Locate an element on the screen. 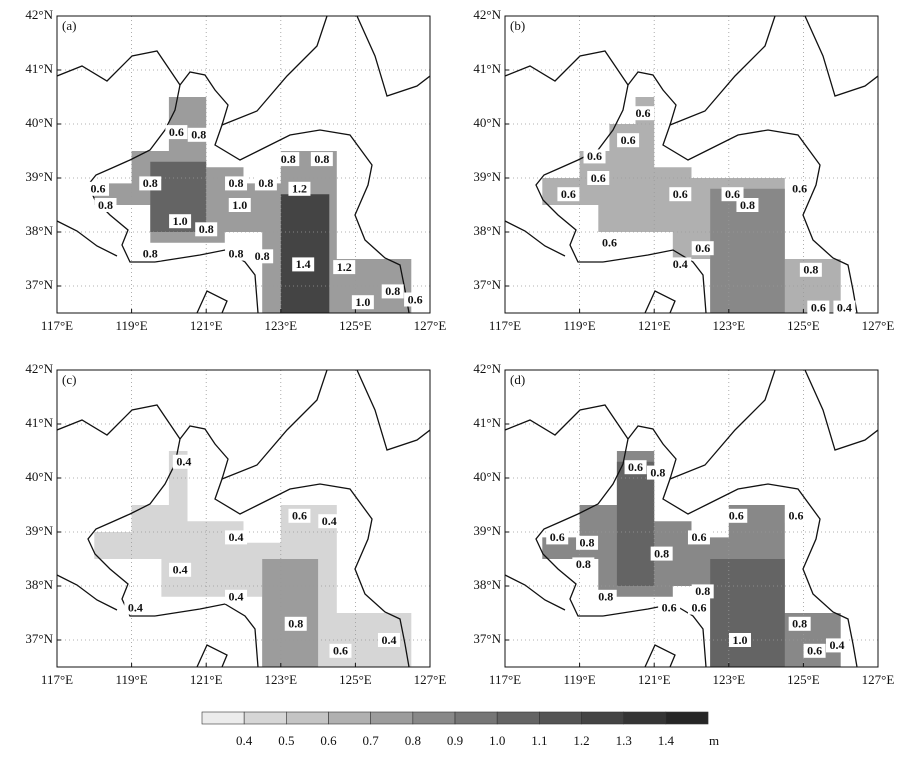 This screenshot has height=758, width=899. lon-tick-label: 119°E is located at coordinates (132, 679).